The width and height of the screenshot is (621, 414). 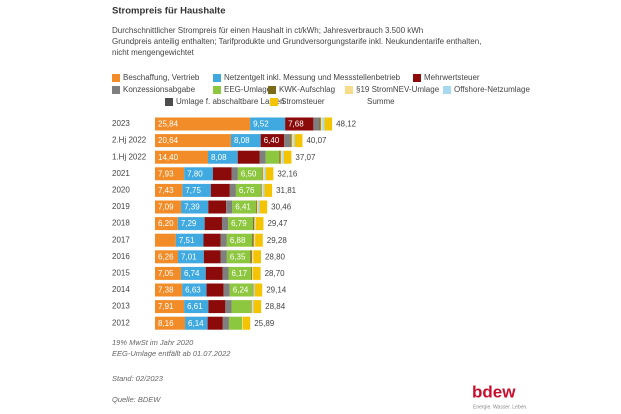 I want to click on value-label: 6,63, so click(x=193, y=290).